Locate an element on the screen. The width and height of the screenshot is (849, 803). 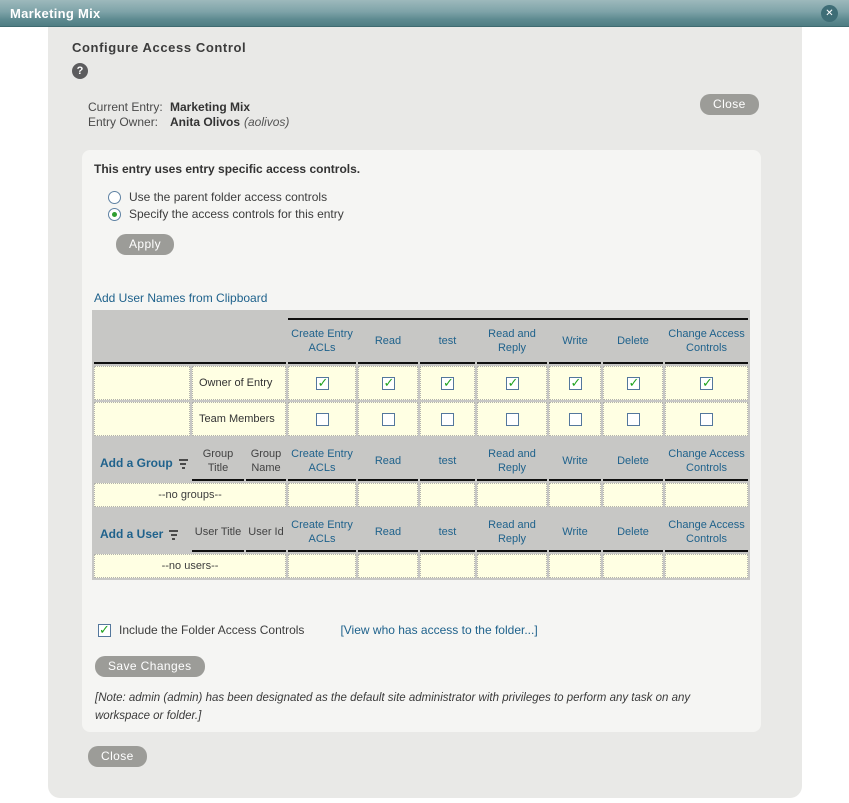
entry-owner-name: Anita Olivos is located at coordinates (205, 122).